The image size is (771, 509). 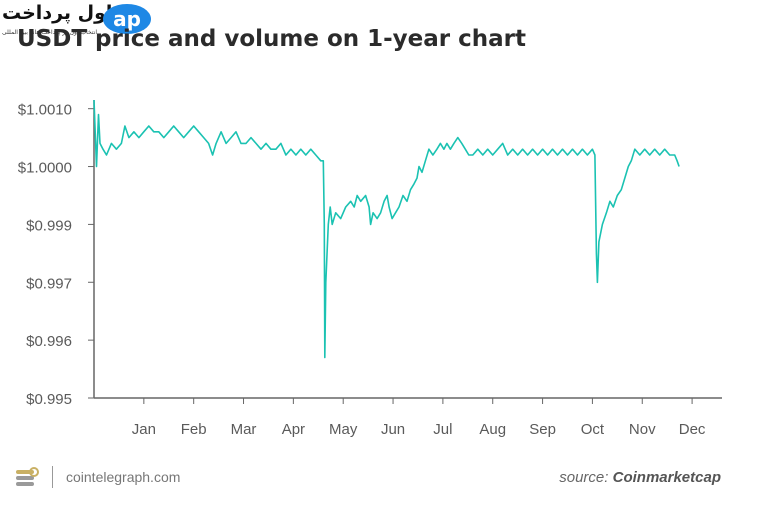 I want to click on y-tick-label: $0.996, so click(x=49, y=341).